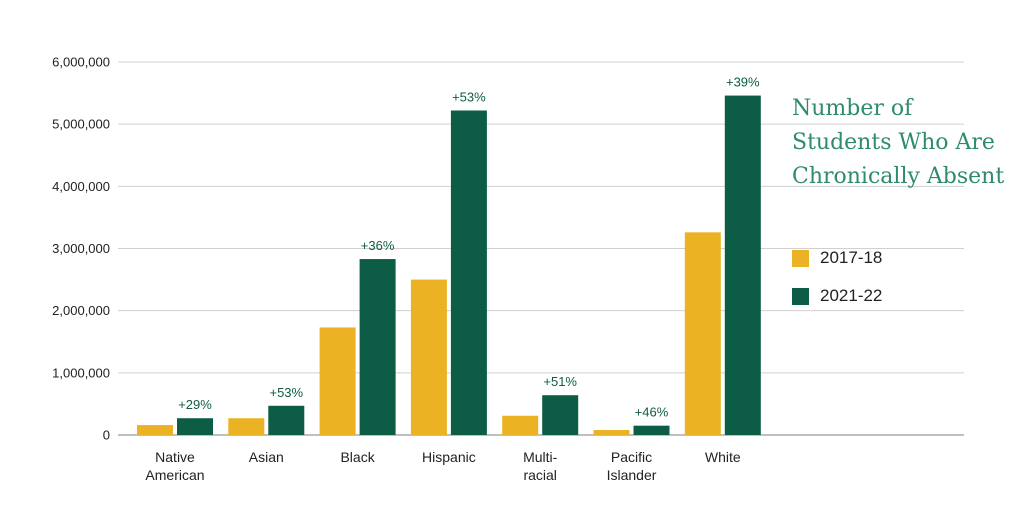 This screenshot has width=1015, height=529. I want to click on x-tick-label: Black, so click(357, 457).